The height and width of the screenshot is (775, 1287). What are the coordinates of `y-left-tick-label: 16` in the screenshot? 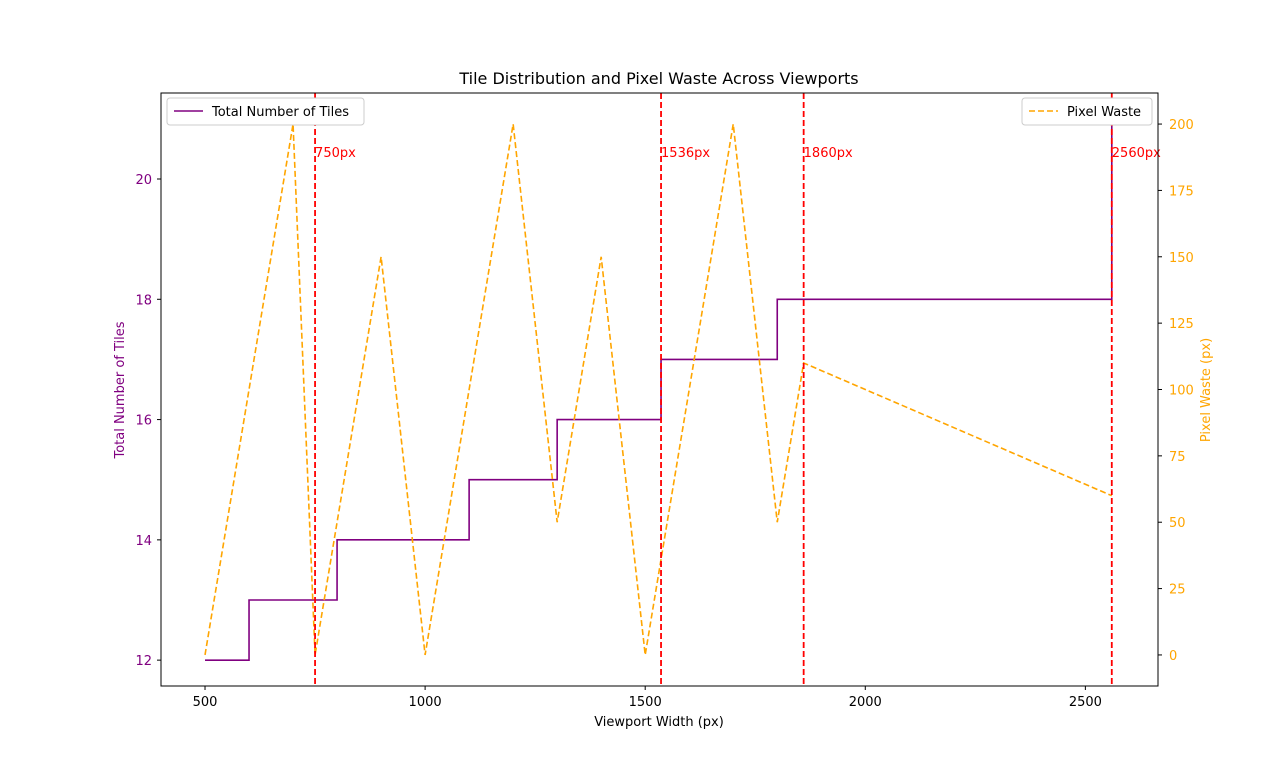 It's located at (143, 421).